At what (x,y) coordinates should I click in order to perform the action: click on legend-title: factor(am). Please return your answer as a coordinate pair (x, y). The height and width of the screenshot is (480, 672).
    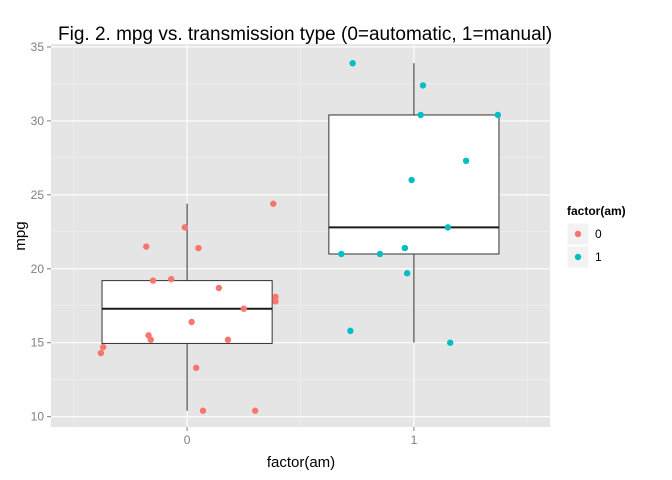
    Looking at the image, I should click on (596, 211).